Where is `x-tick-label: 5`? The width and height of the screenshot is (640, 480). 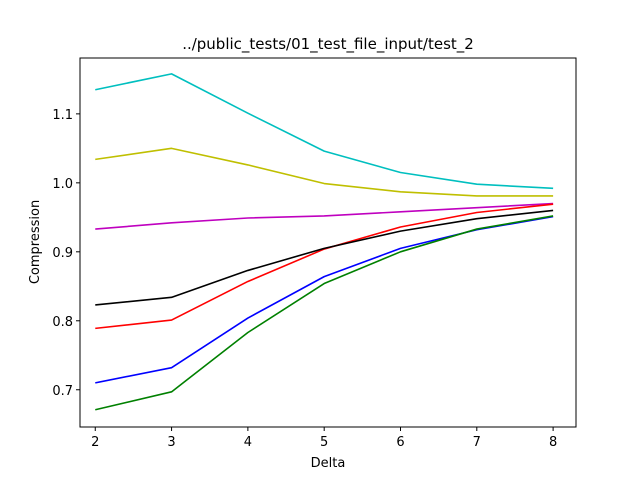
x-tick-label: 5 is located at coordinates (324, 442).